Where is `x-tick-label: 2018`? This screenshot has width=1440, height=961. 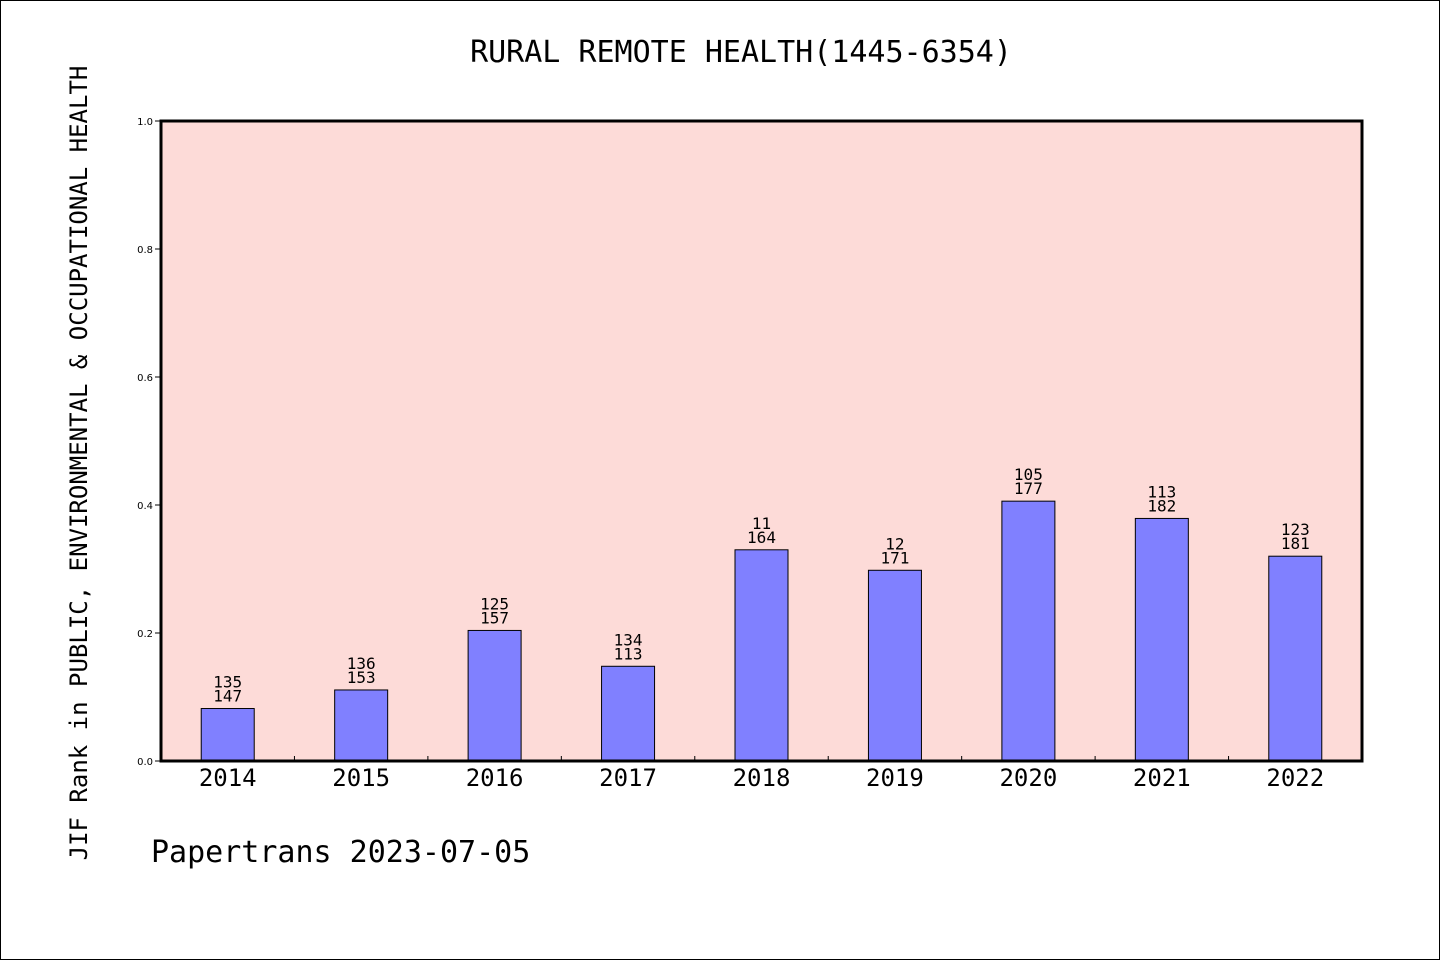 x-tick-label: 2018 is located at coordinates (762, 778).